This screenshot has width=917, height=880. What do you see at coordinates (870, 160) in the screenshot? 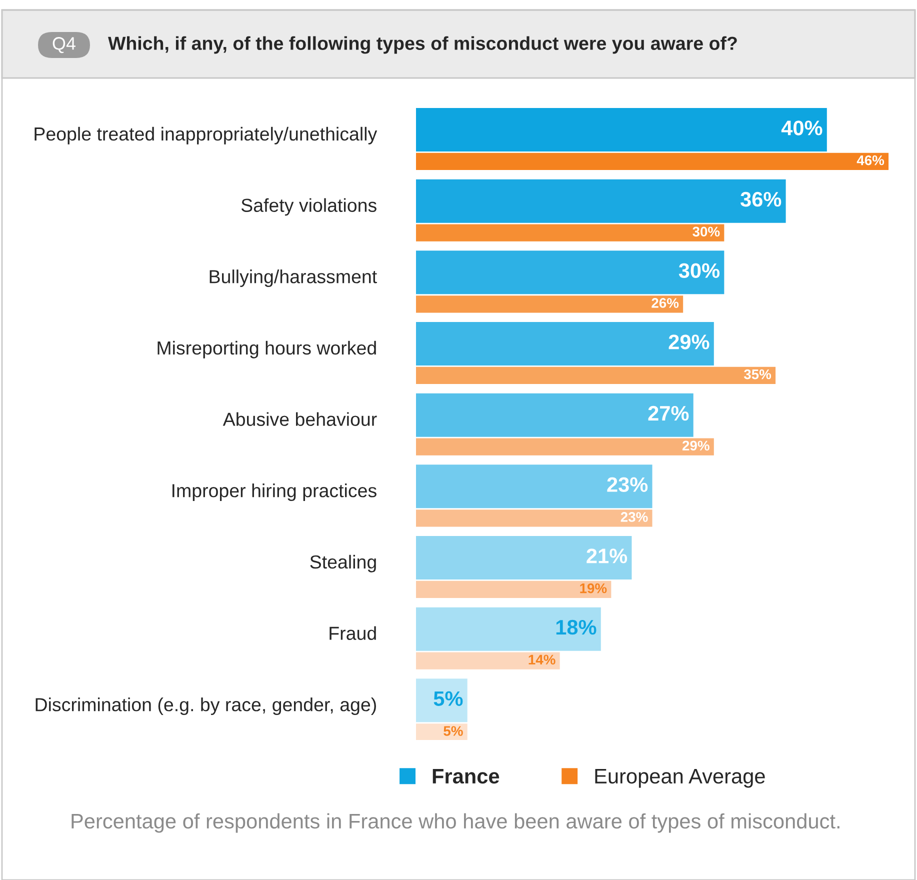
I see `data-label: 46%` at bounding box center [870, 160].